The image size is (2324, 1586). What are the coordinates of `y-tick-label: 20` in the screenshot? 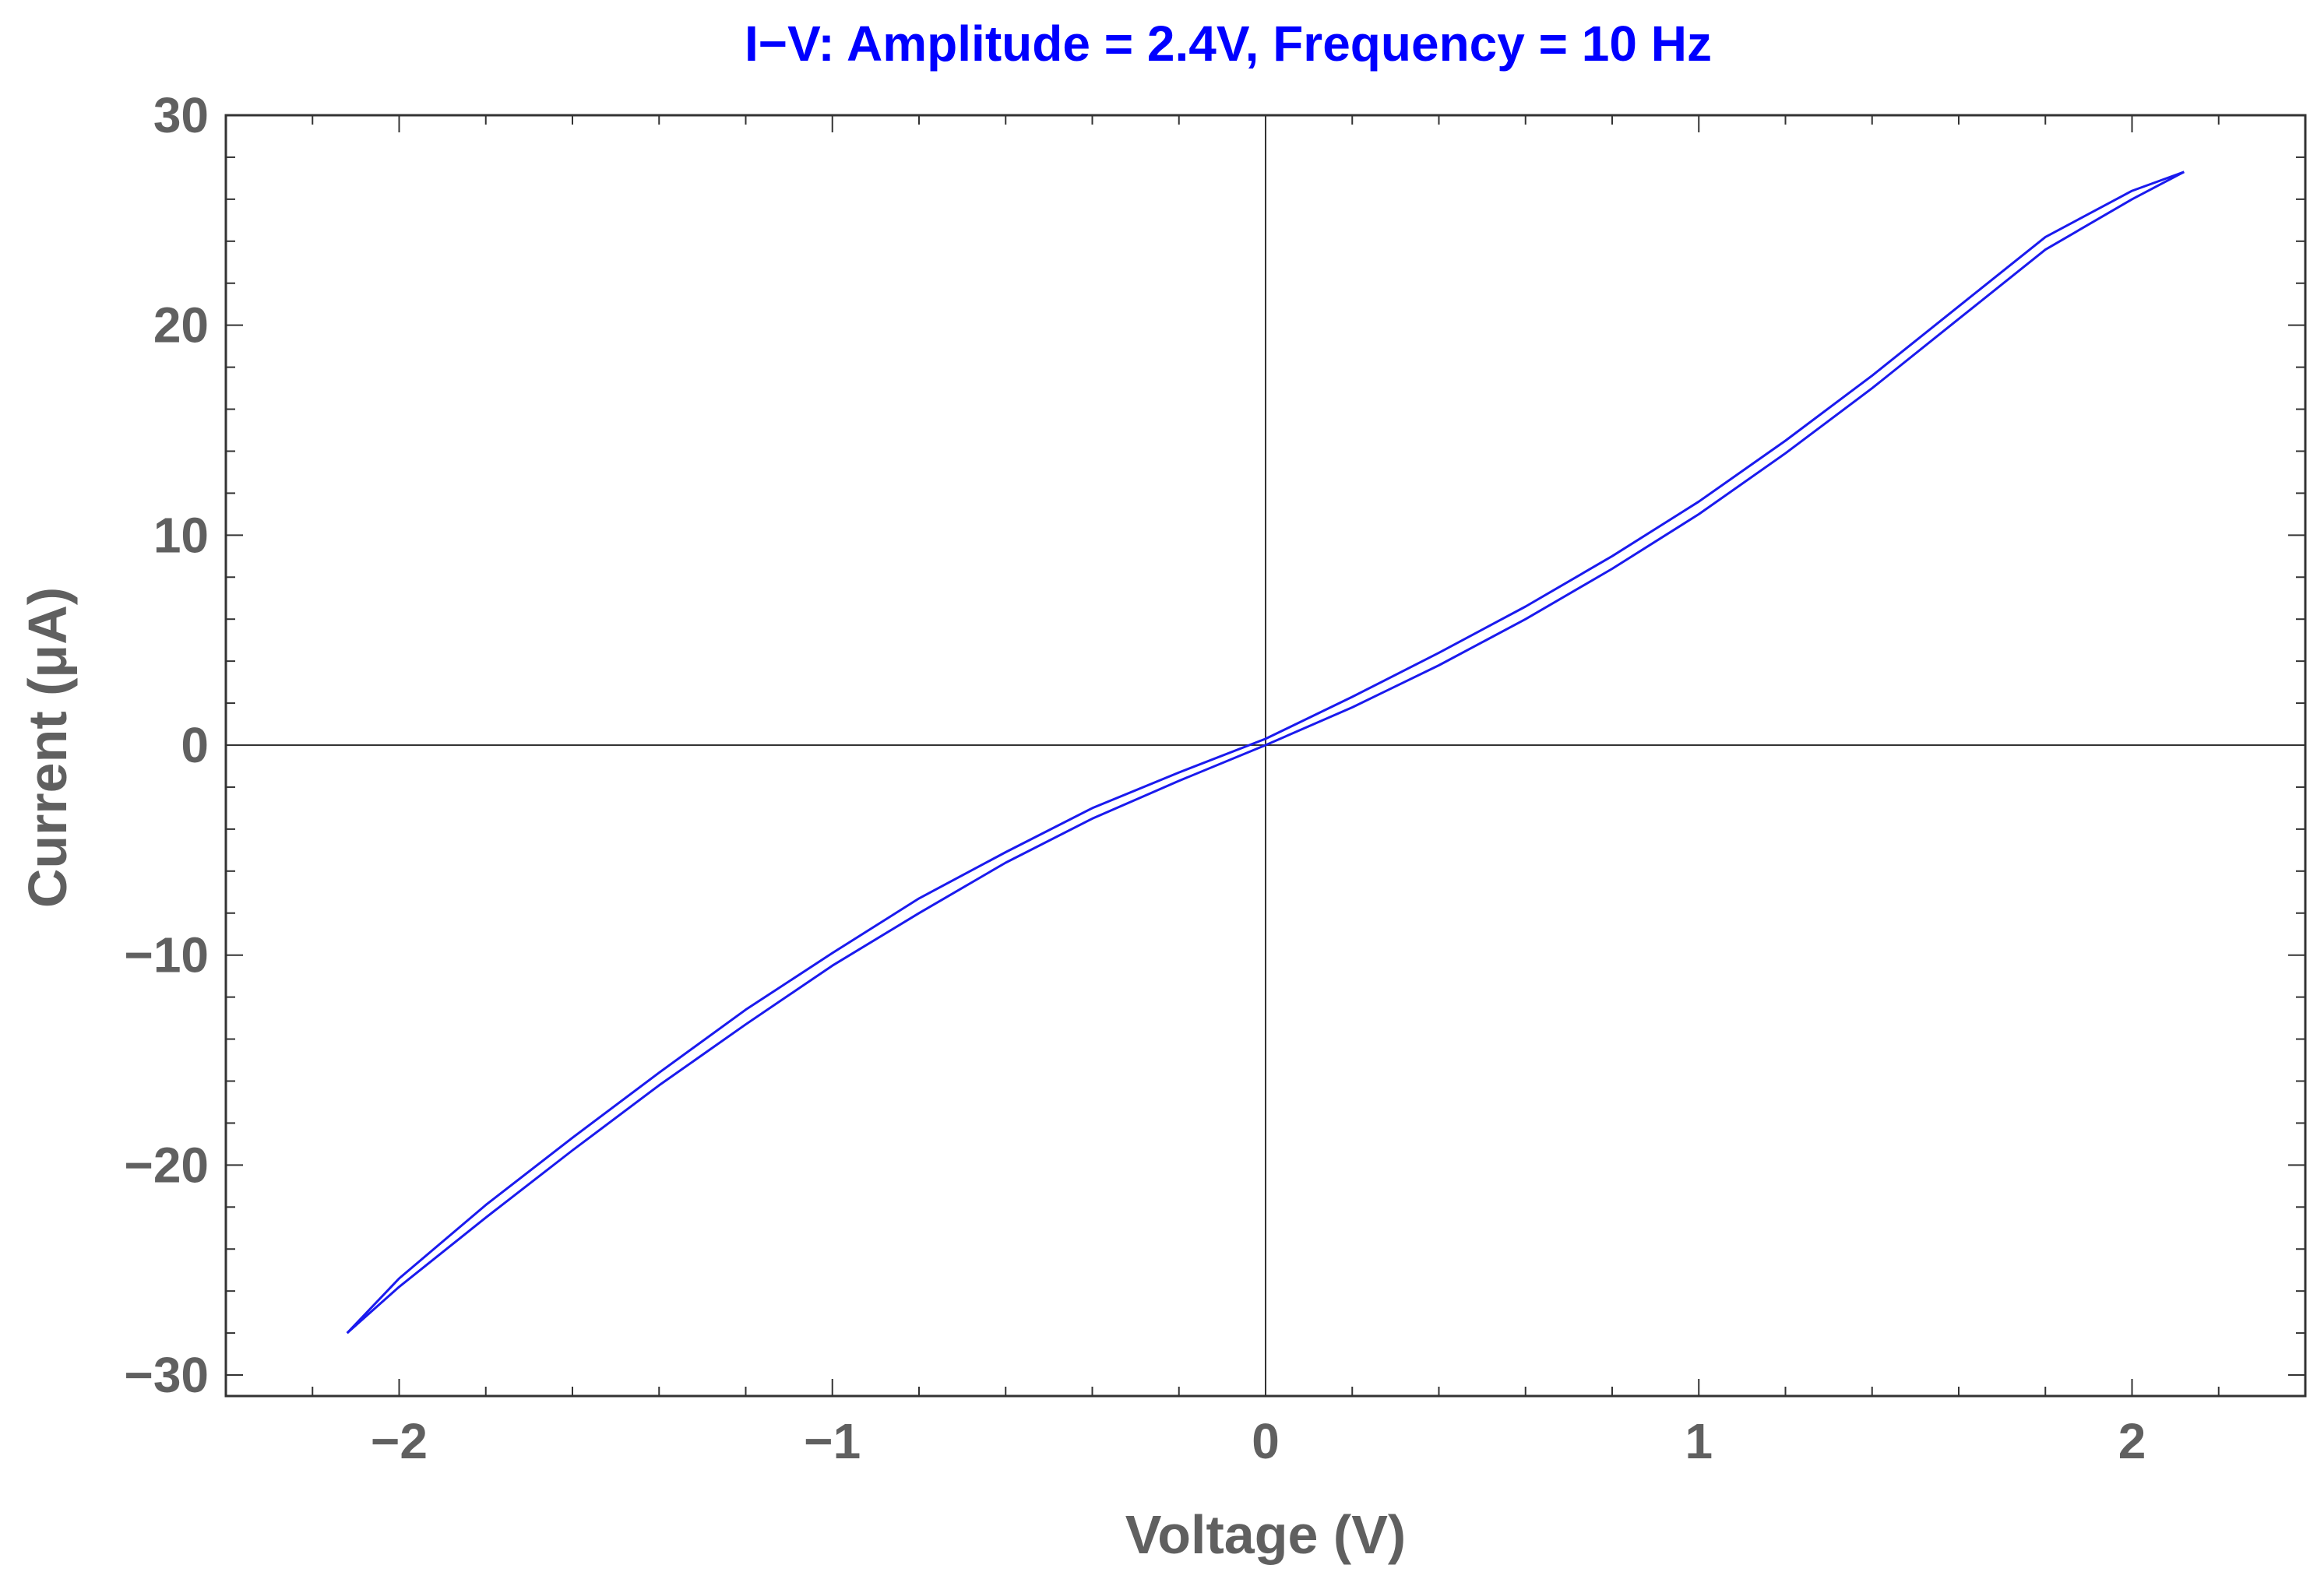 It's located at (181, 325).